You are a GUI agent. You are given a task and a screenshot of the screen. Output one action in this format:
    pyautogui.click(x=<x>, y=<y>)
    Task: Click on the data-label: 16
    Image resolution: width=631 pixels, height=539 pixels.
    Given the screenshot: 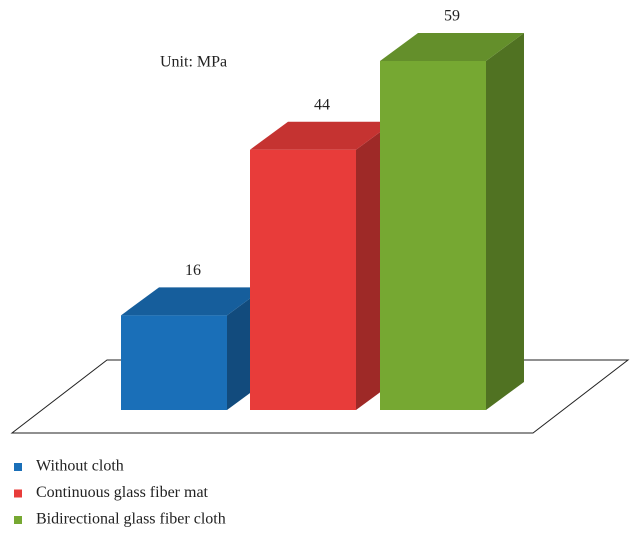 What is the action you would take?
    pyautogui.click(x=193, y=270)
    